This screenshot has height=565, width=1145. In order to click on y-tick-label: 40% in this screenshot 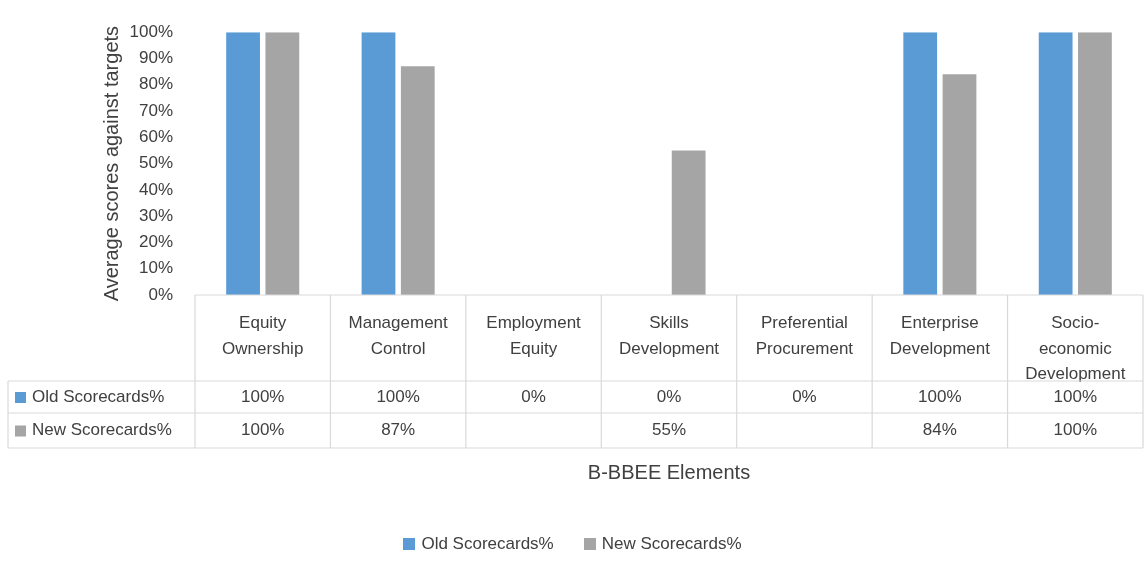, I will do `click(155, 189)`.